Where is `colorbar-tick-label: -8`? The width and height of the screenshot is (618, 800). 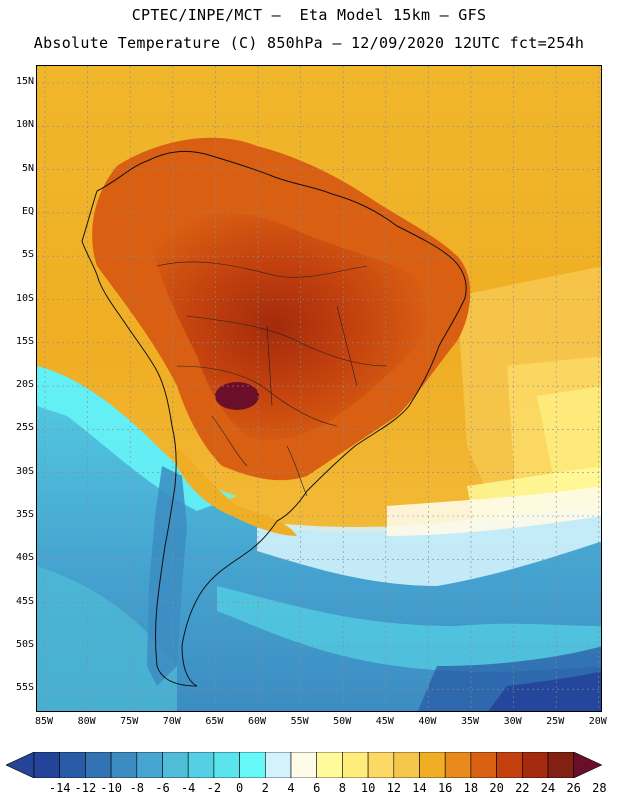
colorbar-tick-label: -8 is located at coordinates (137, 788).